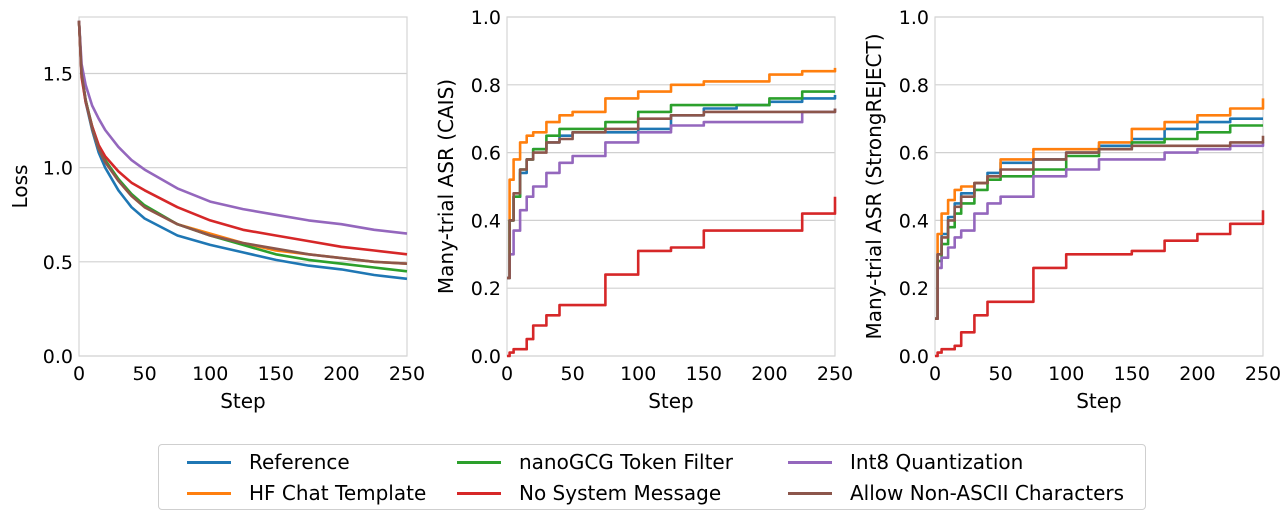 The height and width of the screenshot is (512, 1288). What do you see at coordinates (299, 462) in the screenshot?
I see `legend-label: Reference` at bounding box center [299, 462].